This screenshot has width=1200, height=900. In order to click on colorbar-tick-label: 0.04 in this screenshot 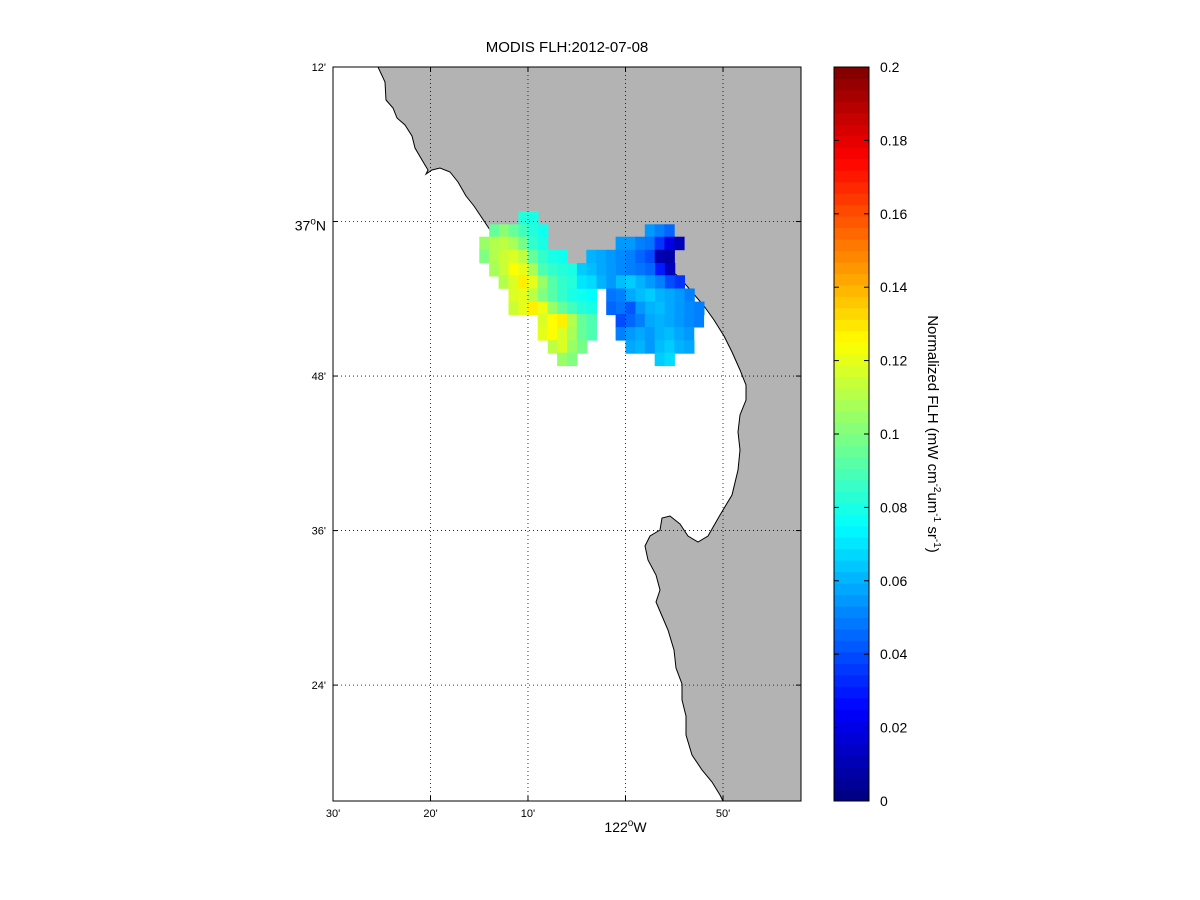, I will do `click(893, 654)`.